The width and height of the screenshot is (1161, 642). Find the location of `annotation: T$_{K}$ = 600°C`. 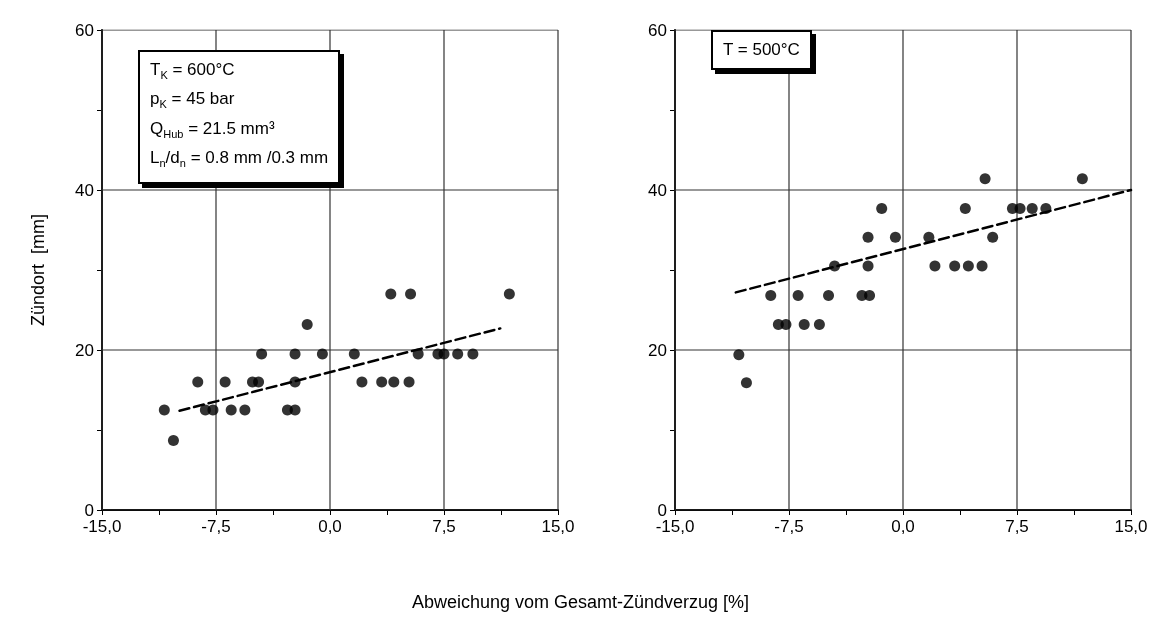

annotation: T$_{K}$ = 600°C is located at coordinates (193, 71).